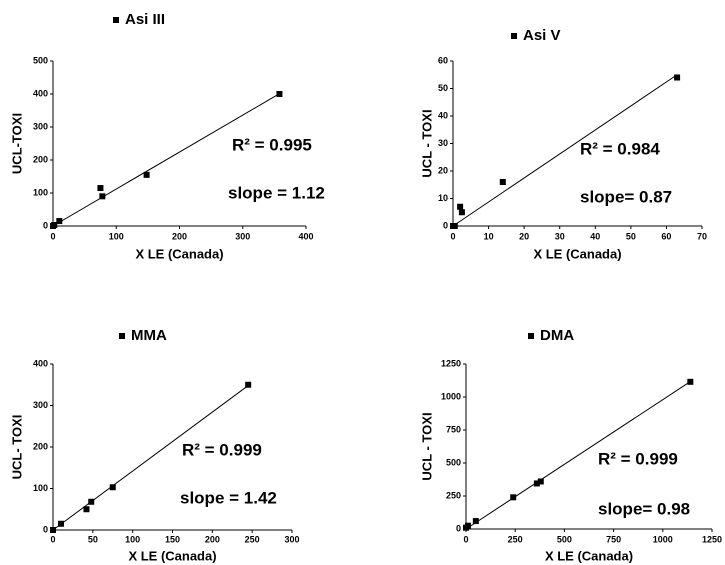  What do you see at coordinates (595, 236) in the screenshot?
I see `x-tick-label: 40` at bounding box center [595, 236].